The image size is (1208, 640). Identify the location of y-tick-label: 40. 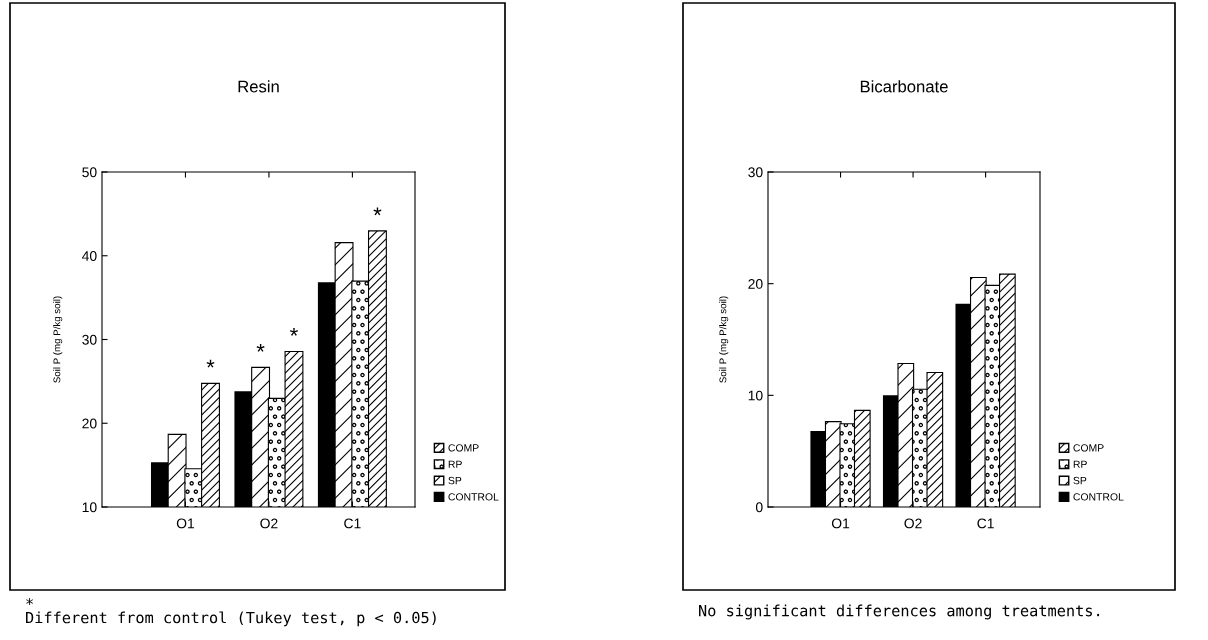
(89, 256).